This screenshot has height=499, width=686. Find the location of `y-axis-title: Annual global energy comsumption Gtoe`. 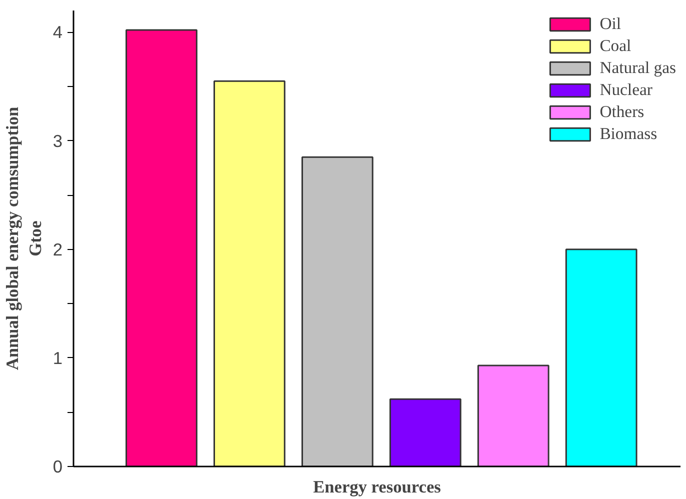

y-axis-title: Annual global energy comsumption Gtoe is located at coordinates (24, 238).